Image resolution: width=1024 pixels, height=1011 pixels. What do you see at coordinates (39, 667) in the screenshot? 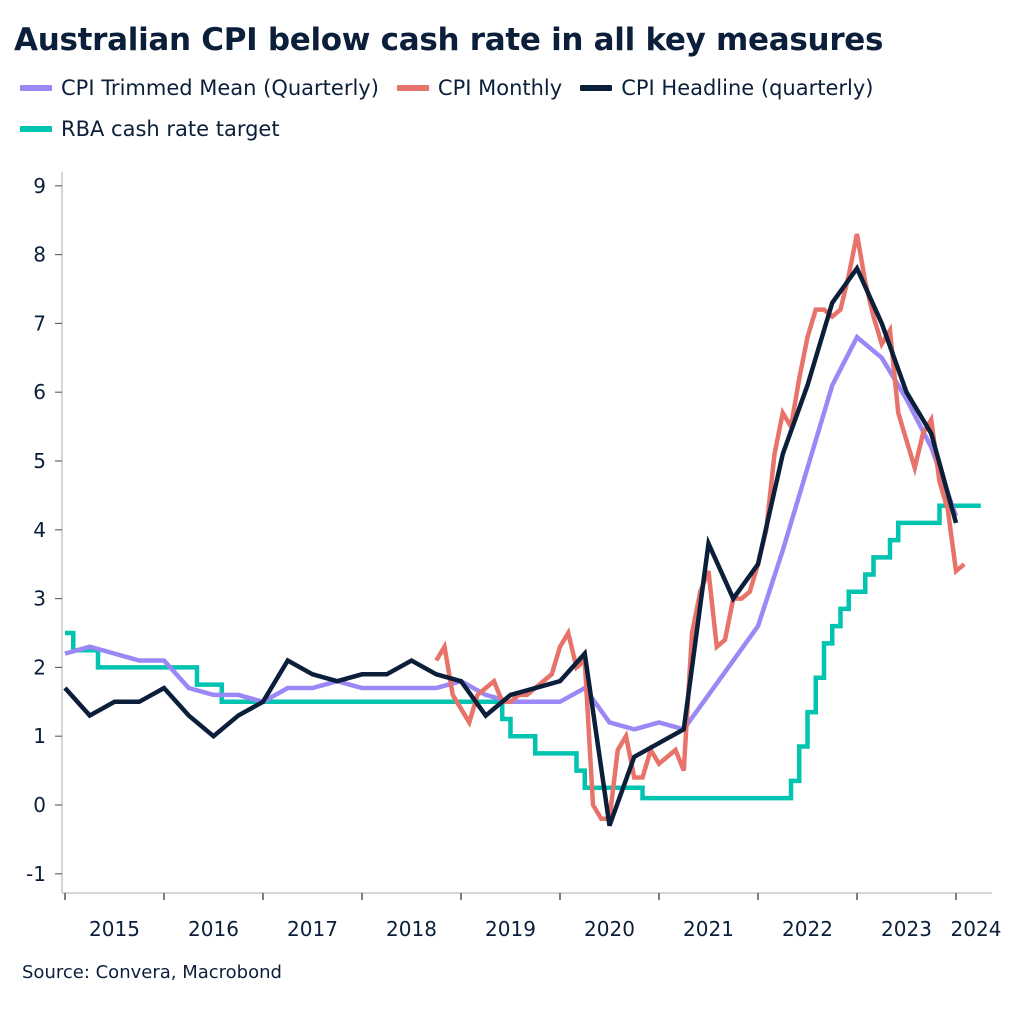
I see `y-tick-label: 2` at bounding box center [39, 667].